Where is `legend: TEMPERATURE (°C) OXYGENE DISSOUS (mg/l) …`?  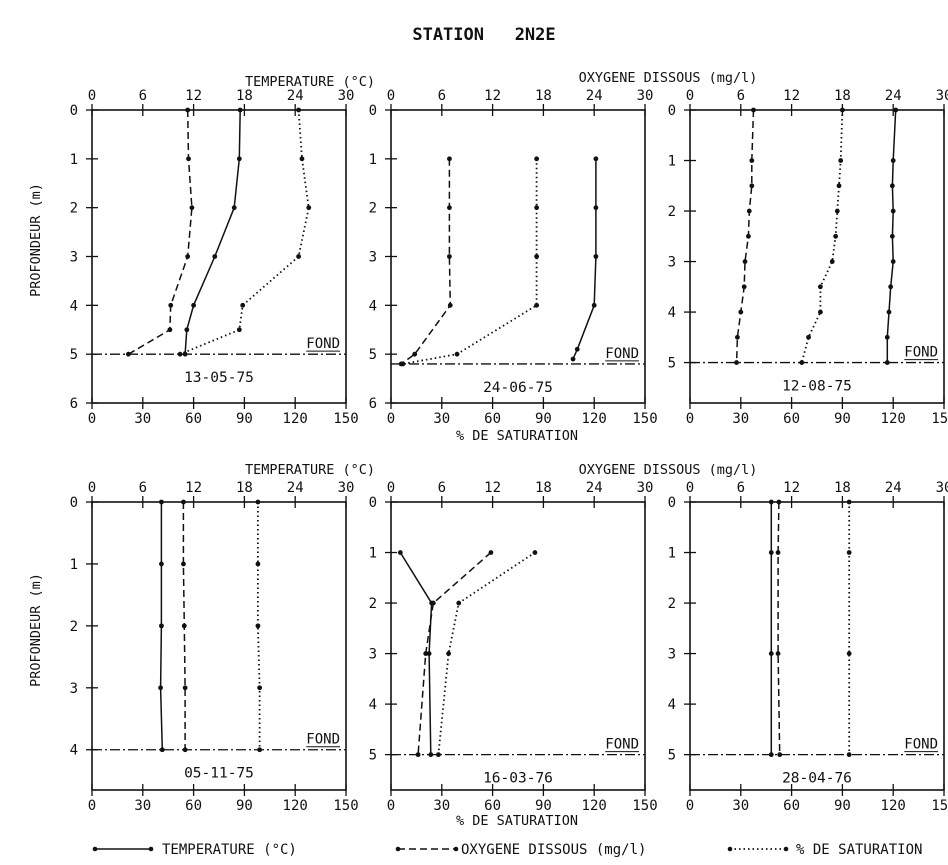
legend: TEMPERATURE (°C) OXYGENE DISSOUS (mg/l) … is located at coordinates (507, 850).